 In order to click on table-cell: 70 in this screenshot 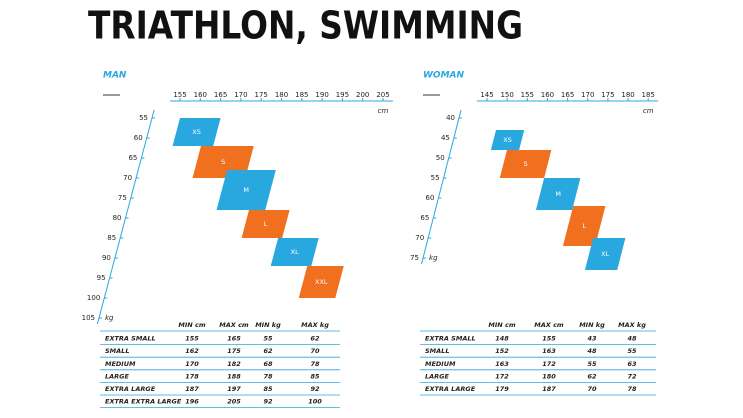, I will do `click(315, 351)`.